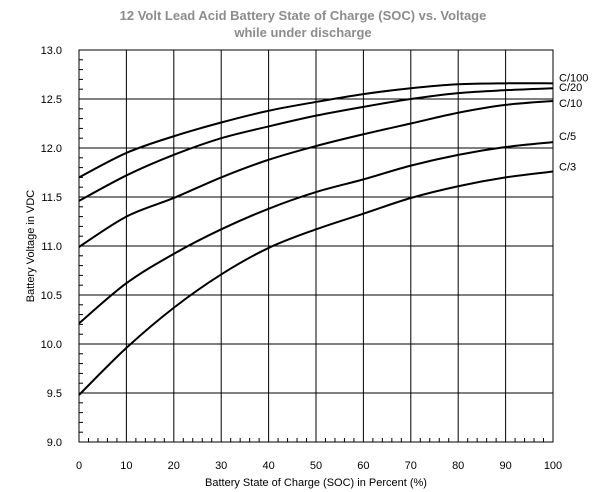 This screenshot has width=606, height=492. What do you see at coordinates (303, 32) in the screenshot?
I see `chart-subtitle: while under discharge` at bounding box center [303, 32].